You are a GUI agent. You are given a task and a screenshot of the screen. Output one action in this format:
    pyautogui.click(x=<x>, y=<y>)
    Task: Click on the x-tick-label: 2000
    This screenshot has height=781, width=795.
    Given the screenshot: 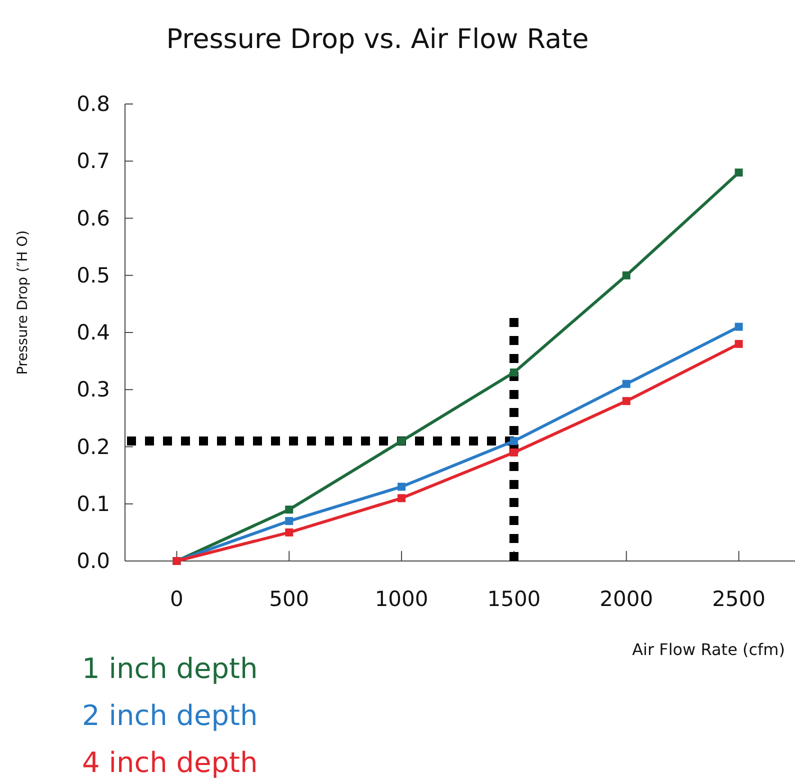 What is the action you would take?
    pyautogui.click(x=627, y=599)
    